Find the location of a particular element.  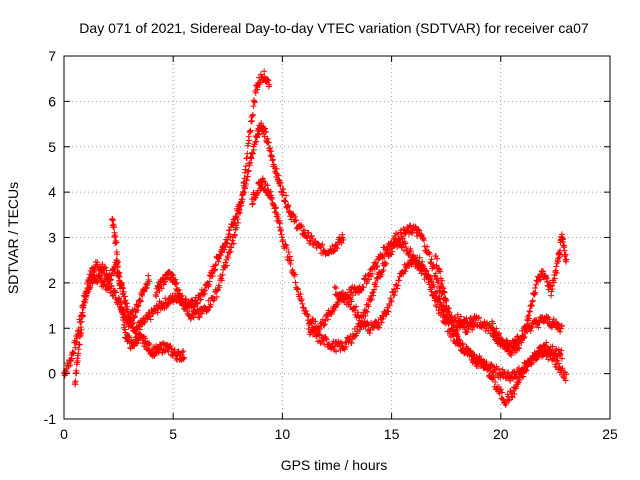

x-tick-label: 20 is located at coordinates (501, 434).